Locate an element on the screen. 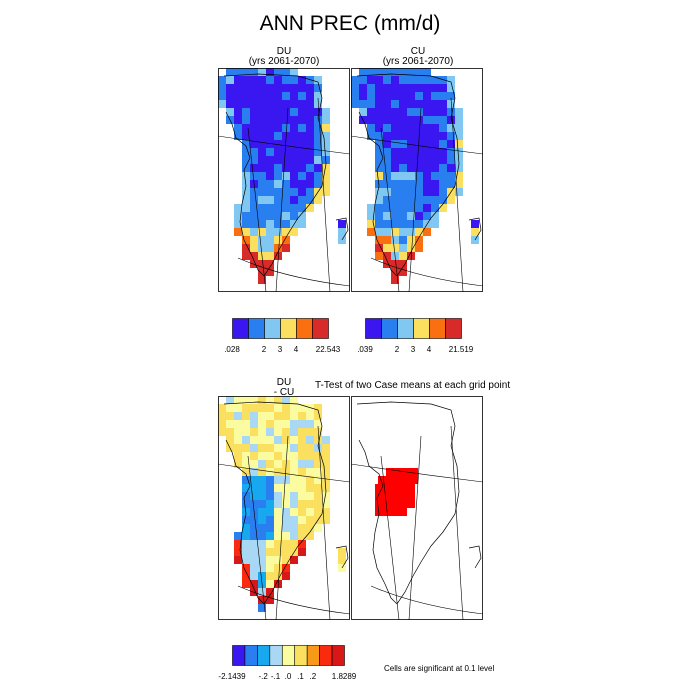 The height and width of the screenshot is (700, 700). diff-panel-title: DU - CU is located at coordinates (284, 388).